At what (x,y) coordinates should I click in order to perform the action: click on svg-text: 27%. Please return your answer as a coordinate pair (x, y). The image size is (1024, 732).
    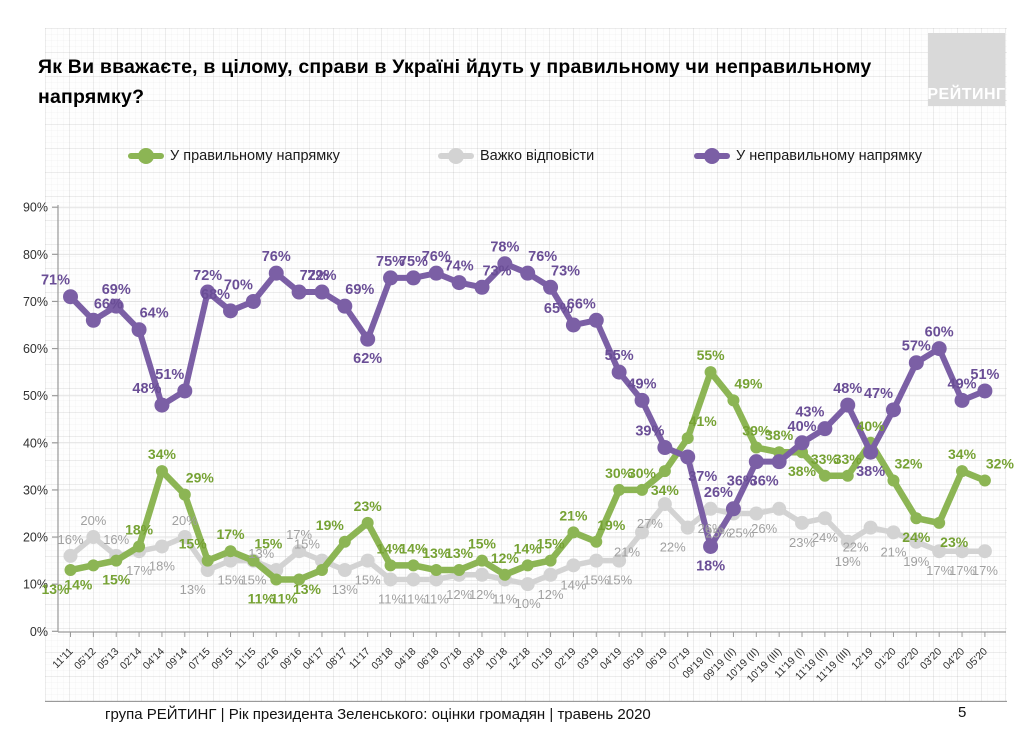
    Looking at the image, I should click on (650, 523).